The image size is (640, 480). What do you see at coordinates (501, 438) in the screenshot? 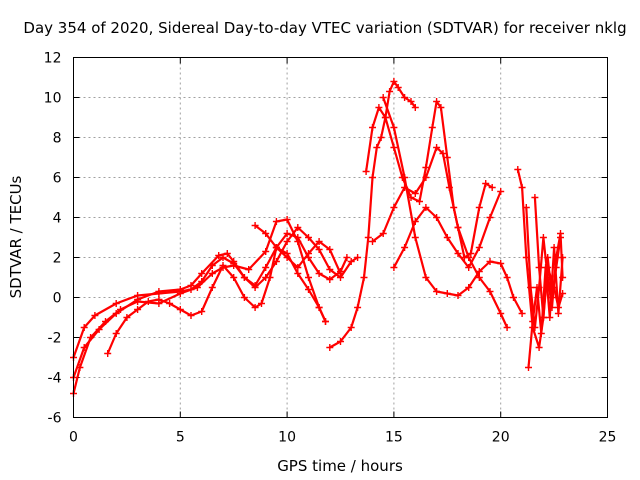
I see `x-tick-label: 20` at bounding box center [501, 438].